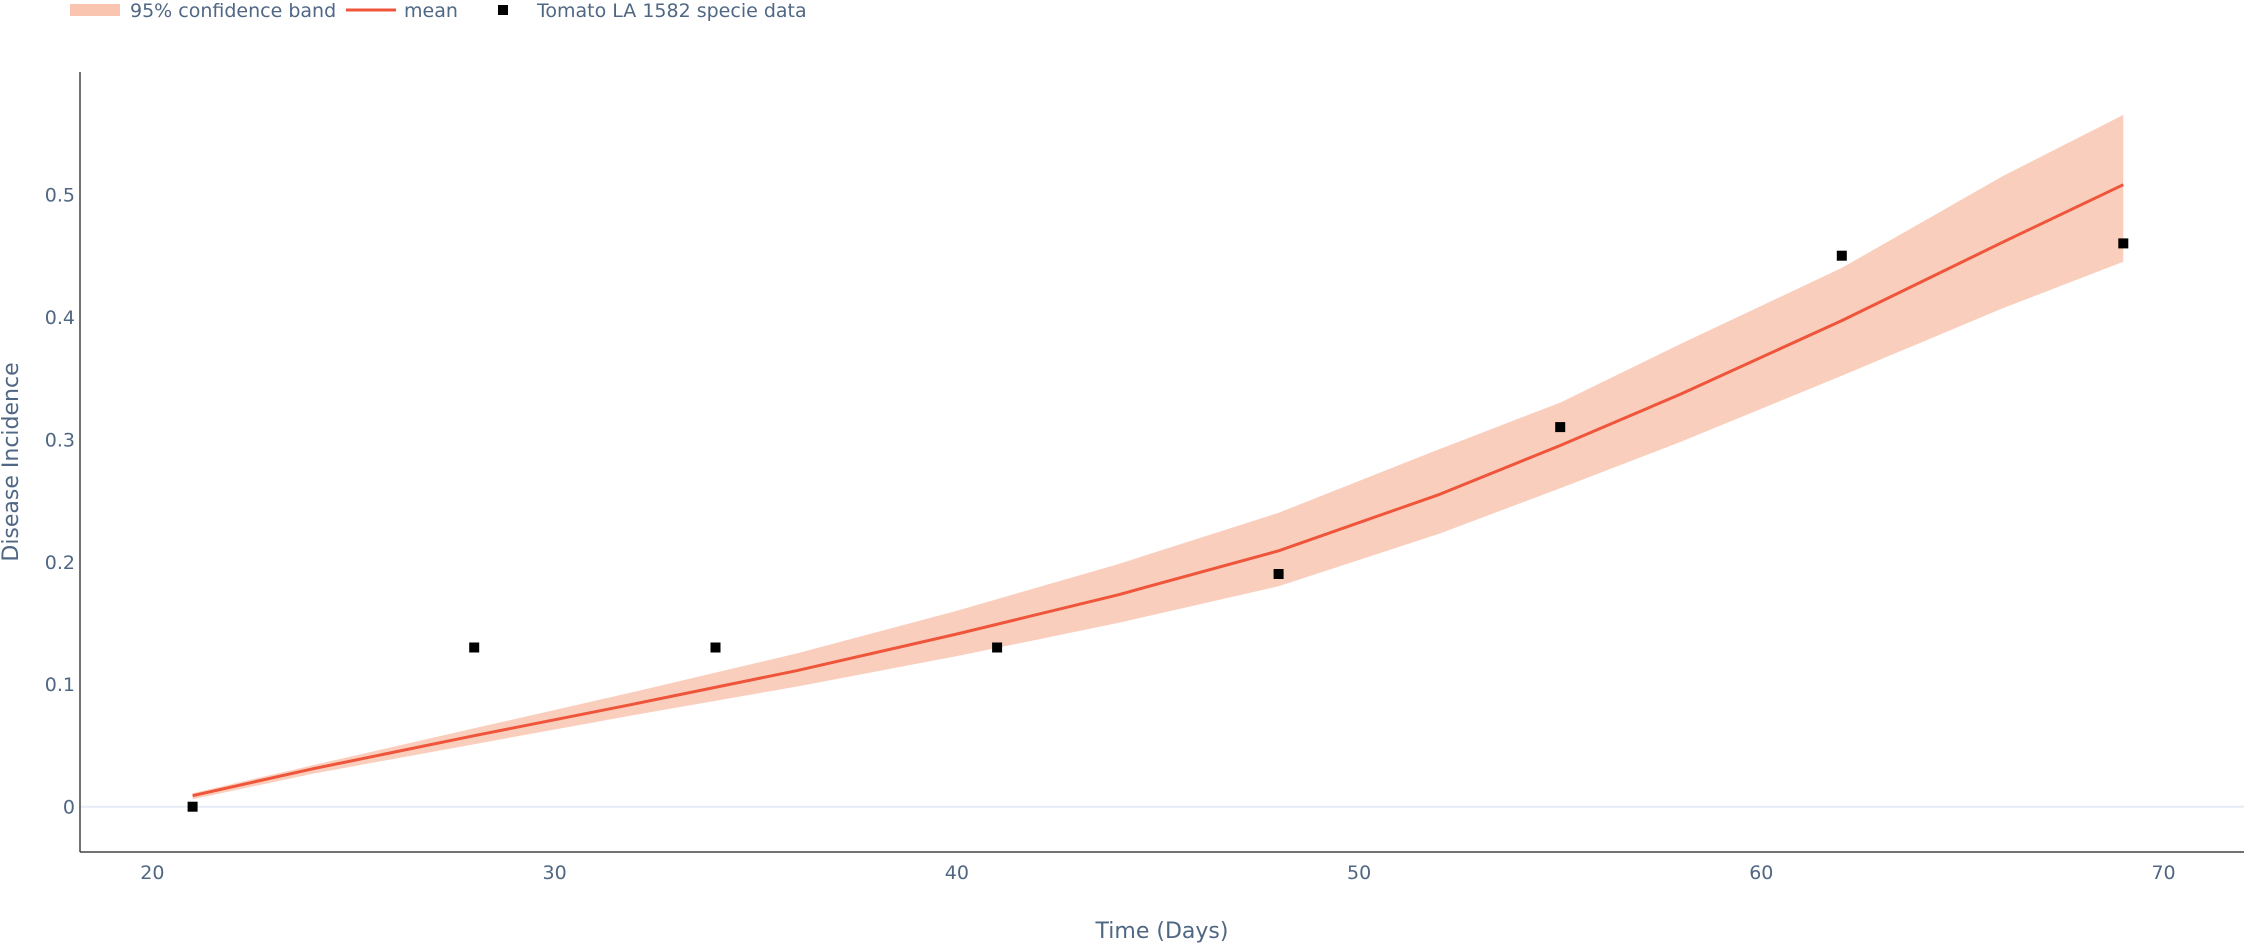 Image resolution: width=2244 pixels, height=944 pixels. I want to click on legend-data-swatch, so click(503, 10).